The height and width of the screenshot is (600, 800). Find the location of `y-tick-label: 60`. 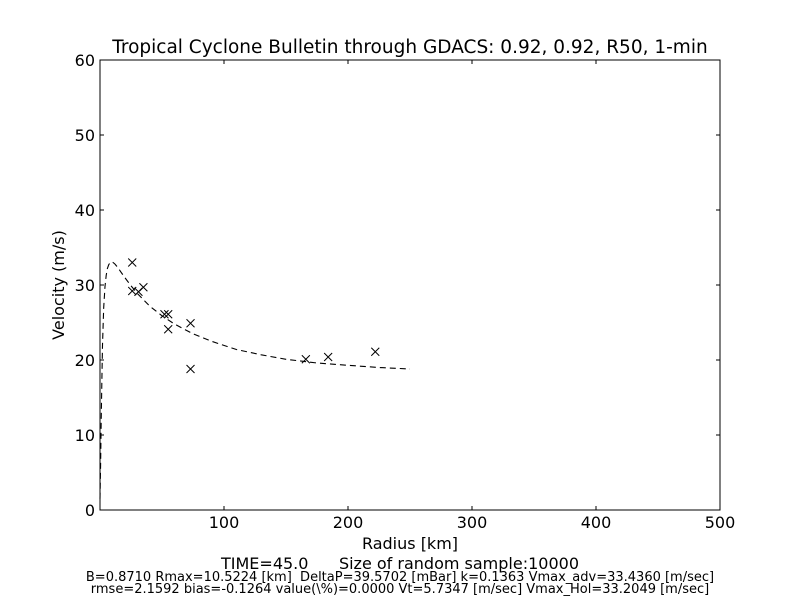

y-tick-label: 60 is located at coordinates (85, 60).